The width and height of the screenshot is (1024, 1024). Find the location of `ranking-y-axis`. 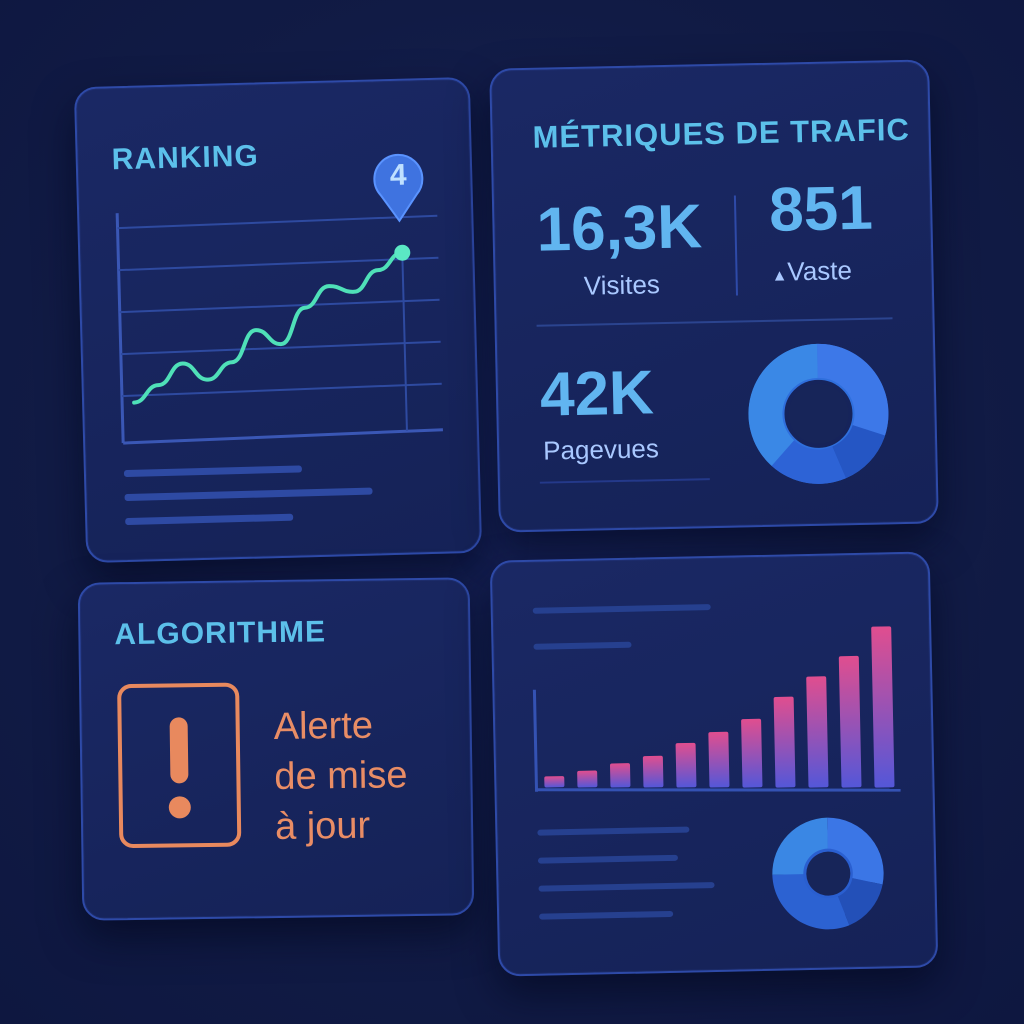

ranking-y-axis is located at coordinates (120, 328).